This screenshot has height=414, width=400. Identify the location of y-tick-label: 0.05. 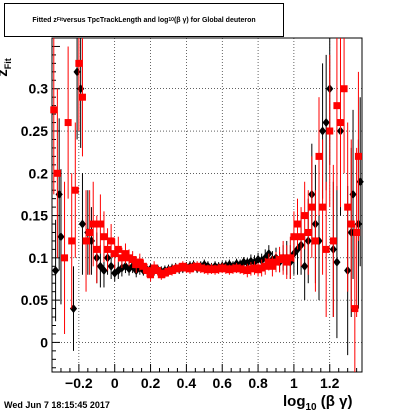
(34, 300).